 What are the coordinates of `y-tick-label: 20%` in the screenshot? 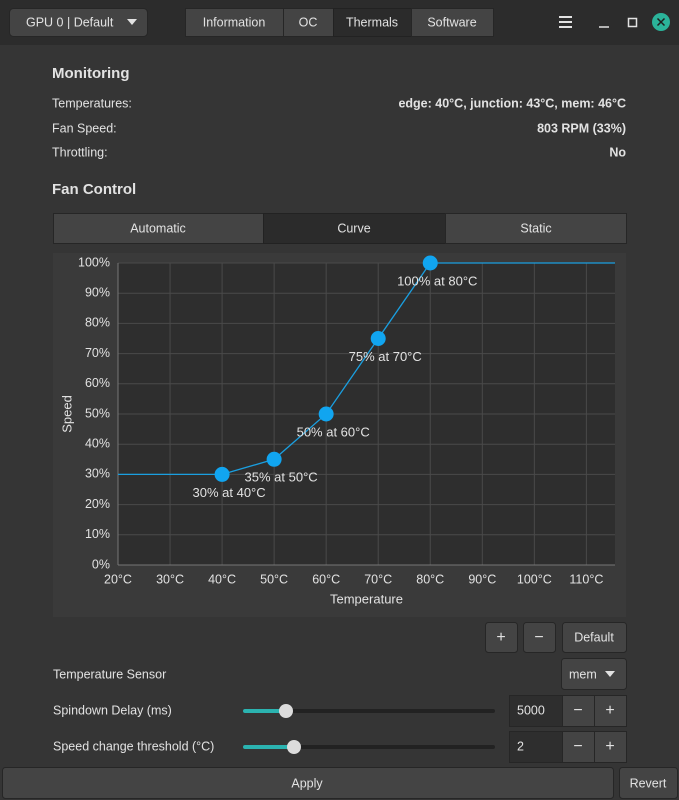 It's located at (97, 504).